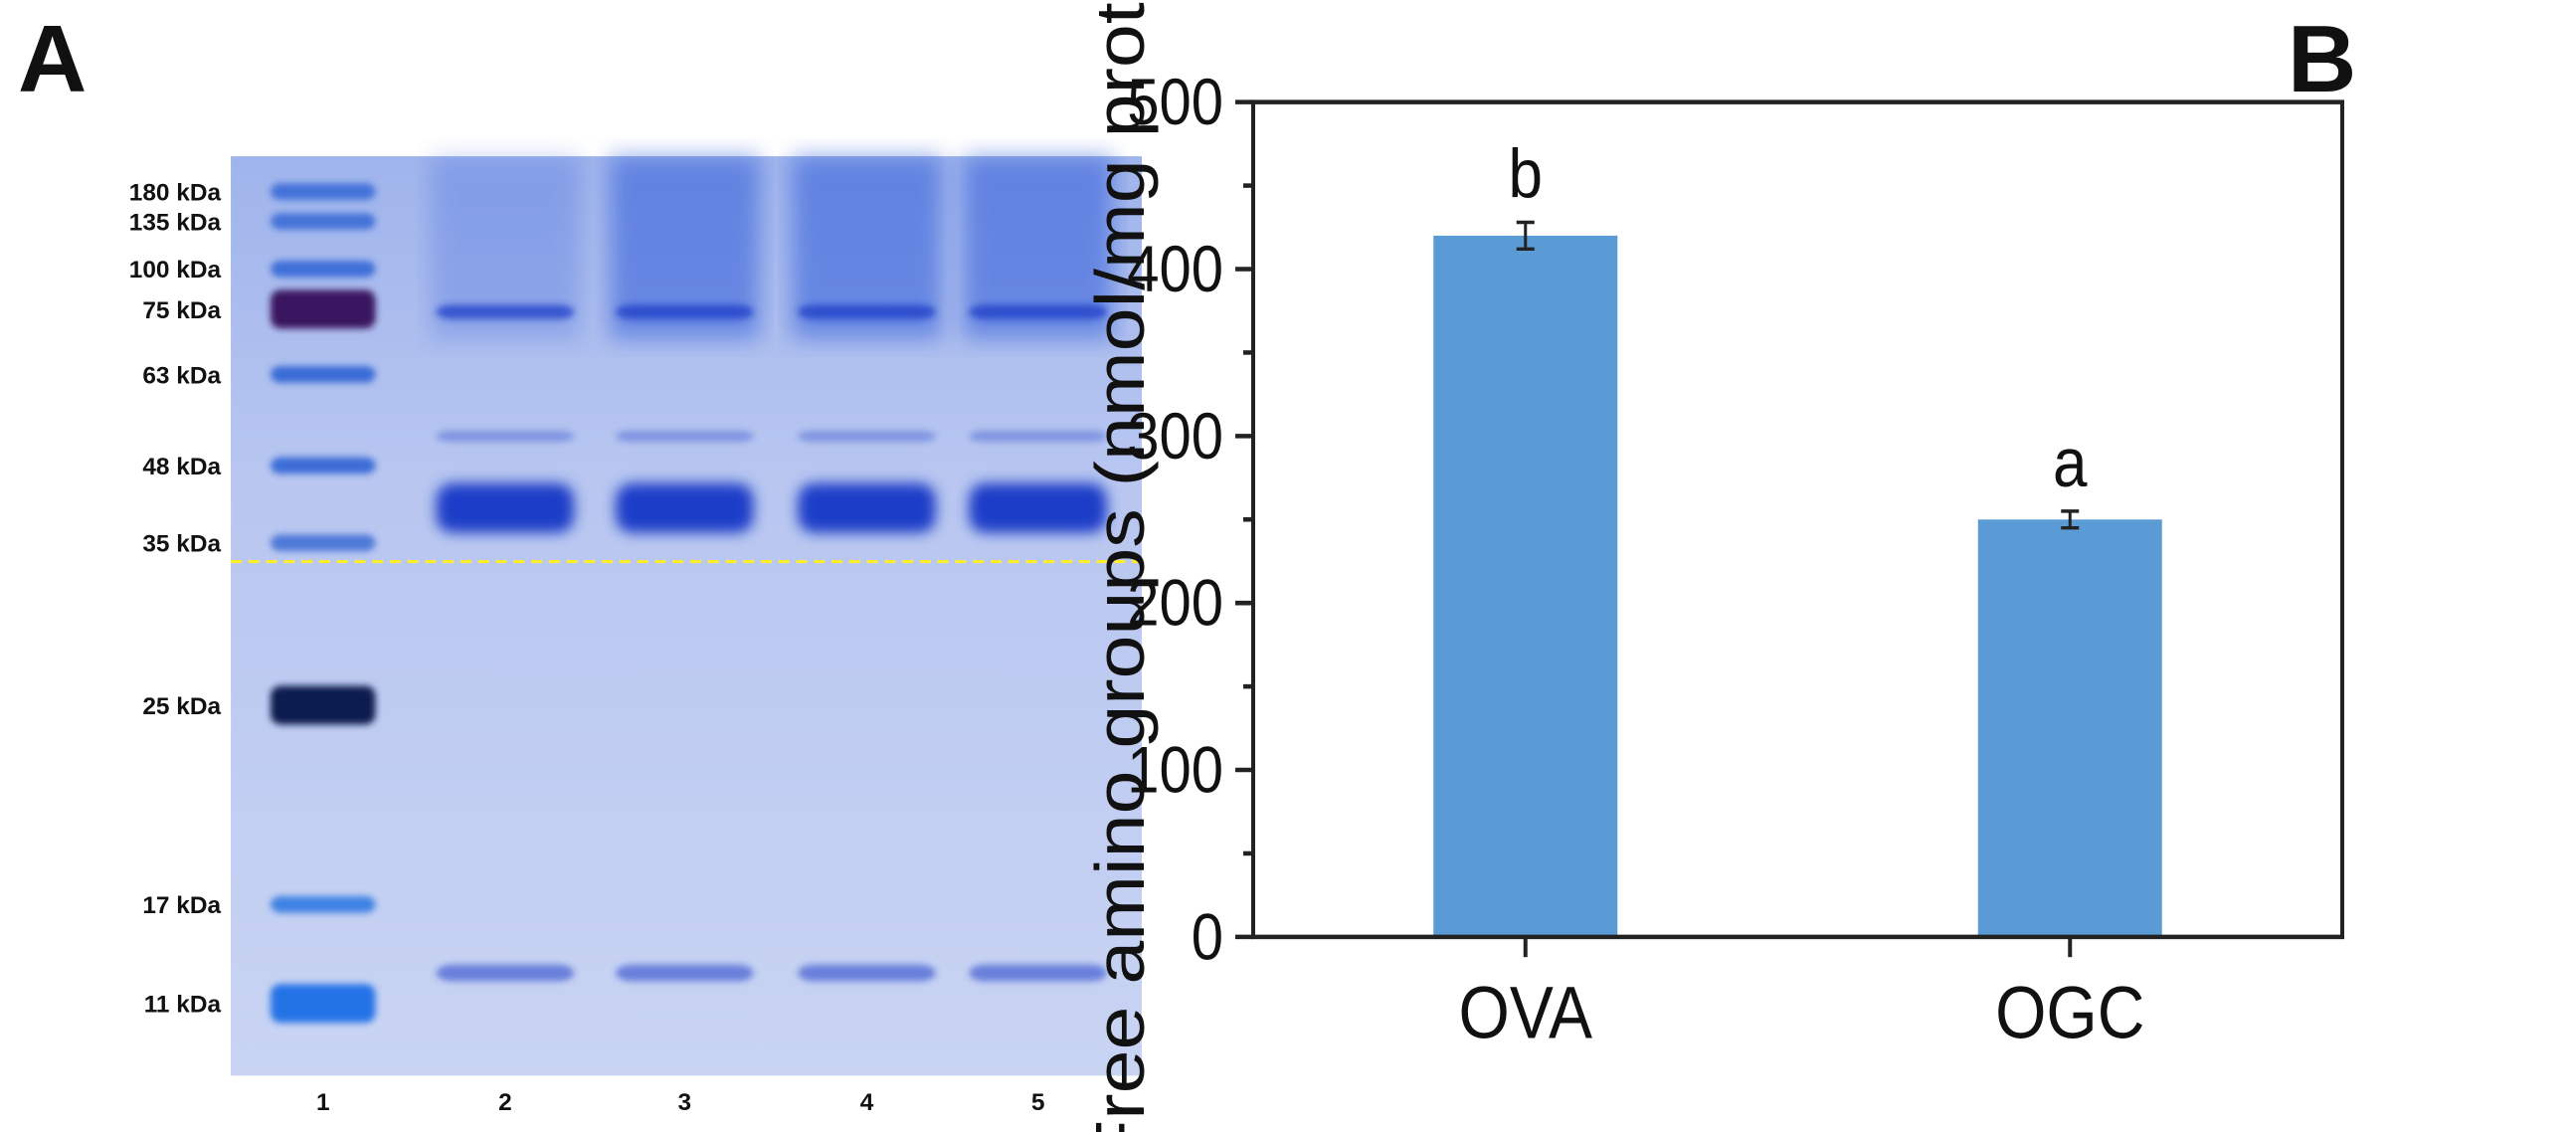 The height and width of the screenshot is (1132, 2576). Describe the element at coordinates (505, 1102) in the screenshot. I see `lane-label: 2` at that location.